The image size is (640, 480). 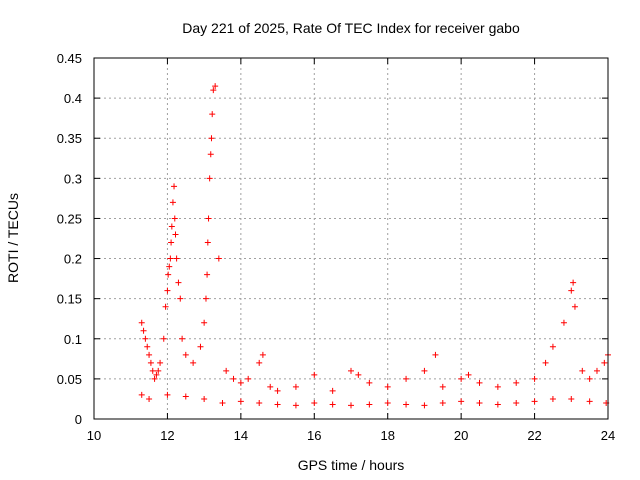 What do you see at coordinates (69, 58) in the screenshot?
I see `y-tick-label: 0.45` at bounding box center [69, 58].